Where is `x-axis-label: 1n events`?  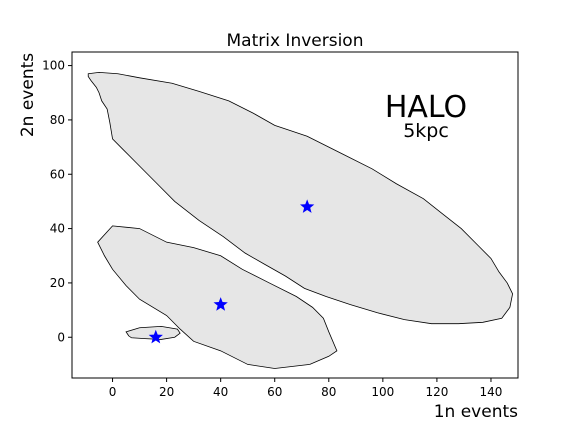 x-axis-label: 1n events is located at coordinates (476, 412).